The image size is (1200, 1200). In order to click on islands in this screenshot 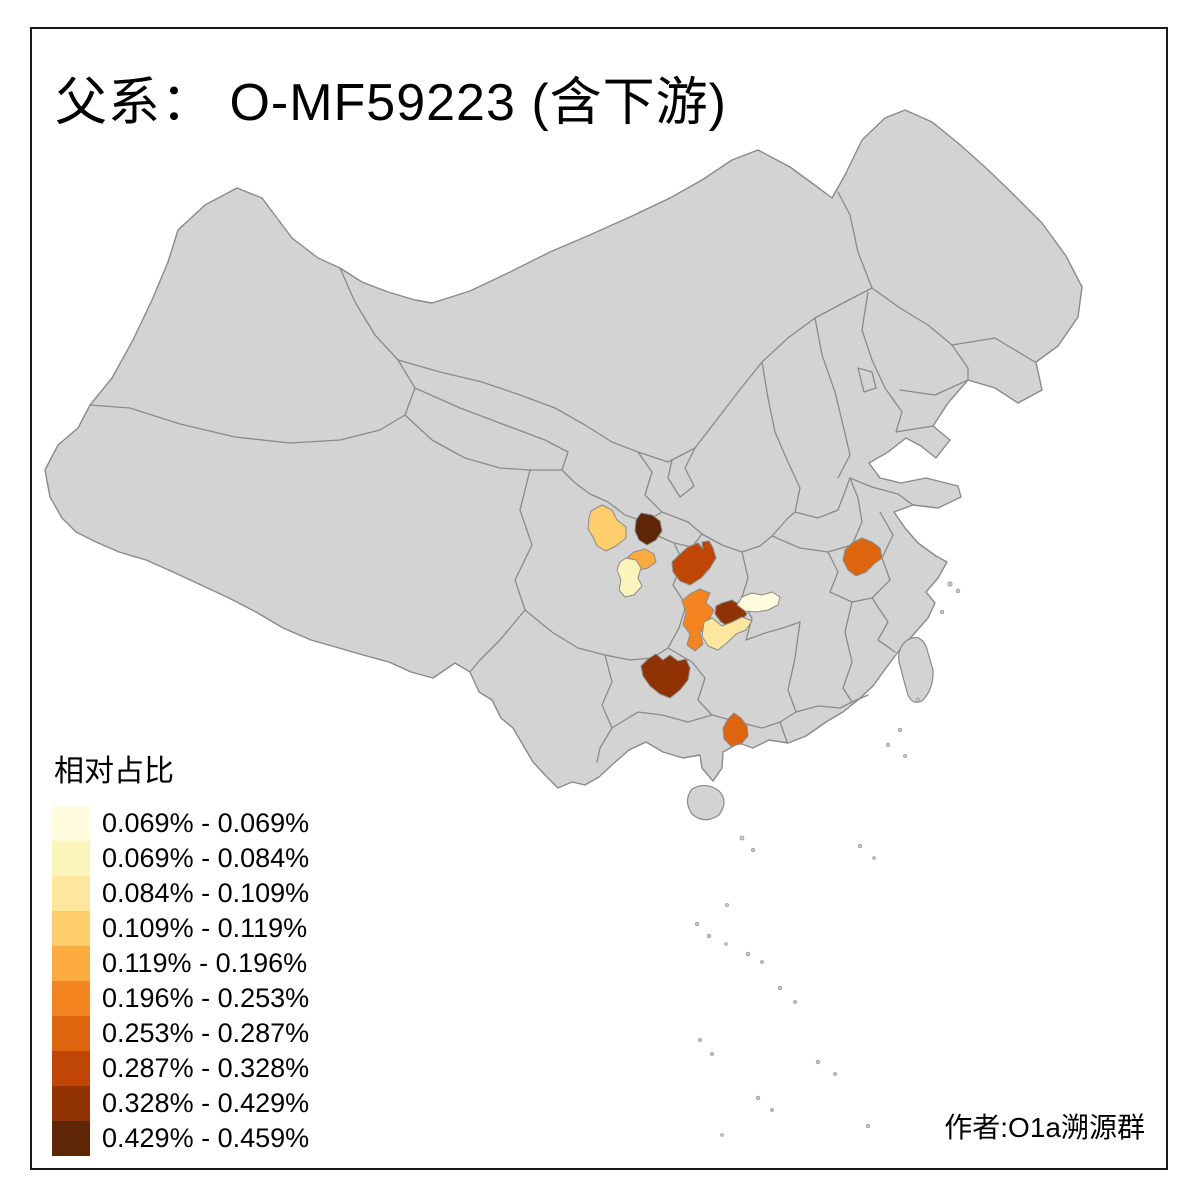, I will do `click(810, 728)`.